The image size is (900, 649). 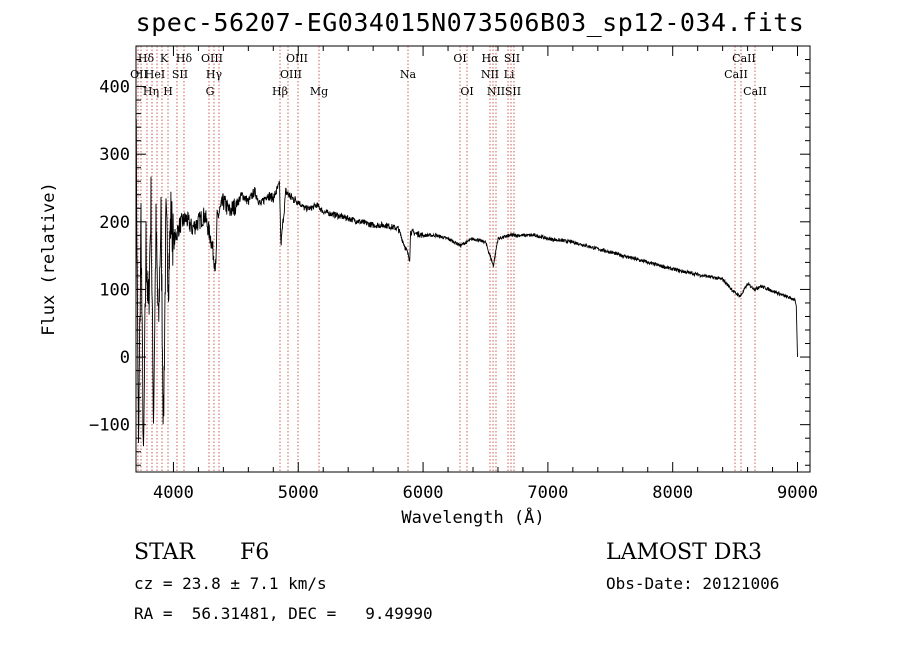 What do you see at coordinates (693, 583) in the screenshot?
I see `observation-date: Obs-Date: 20121006` at bounding box center [693, 583].